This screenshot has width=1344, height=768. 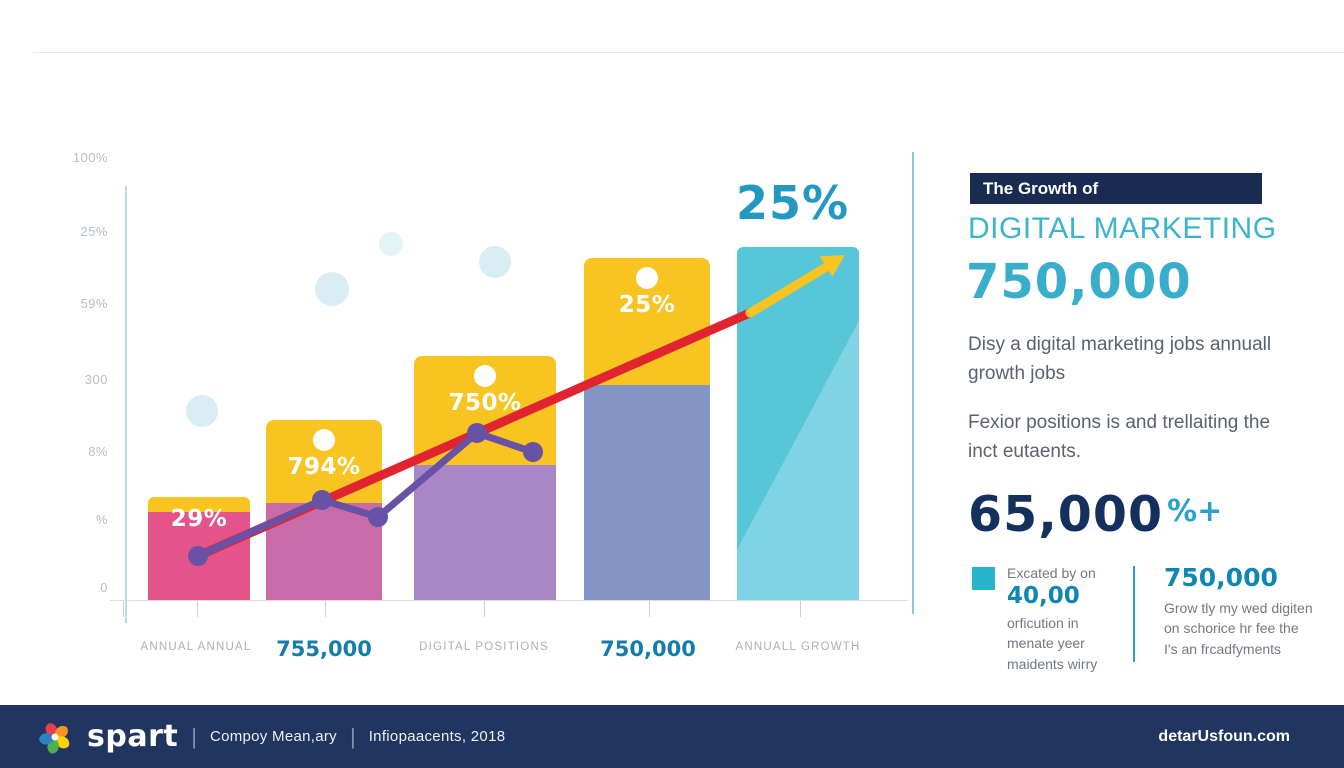 I want to click on y-axis-tick-label: 100%, so click(x=90, y=157).